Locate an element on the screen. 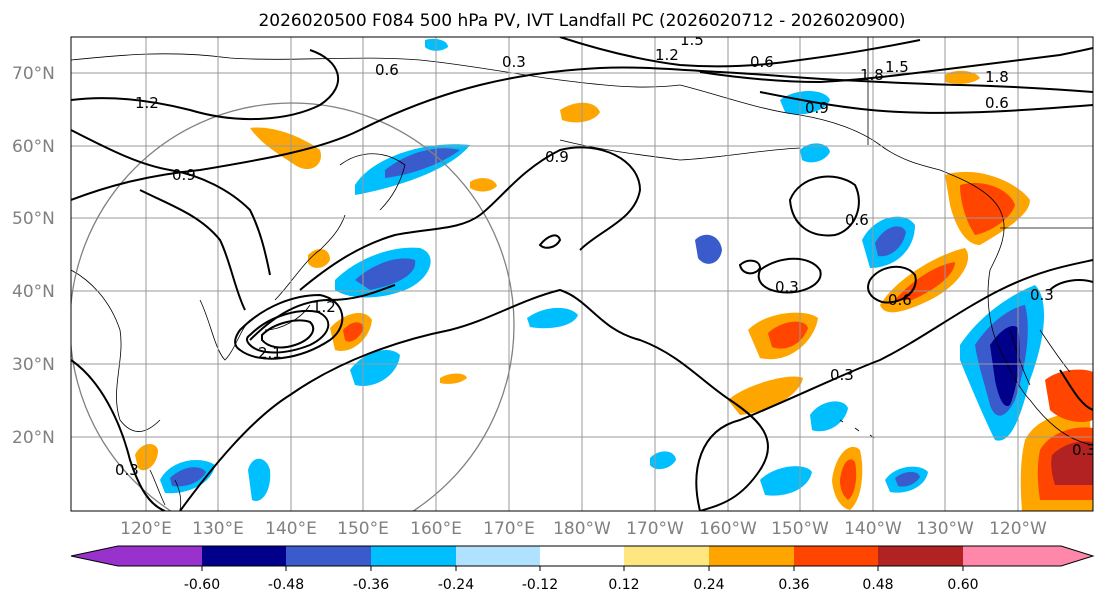 The width and height of the screenshot is (1105, 604). lon-label-170e: 170°E is located at coordinates (509, 529).